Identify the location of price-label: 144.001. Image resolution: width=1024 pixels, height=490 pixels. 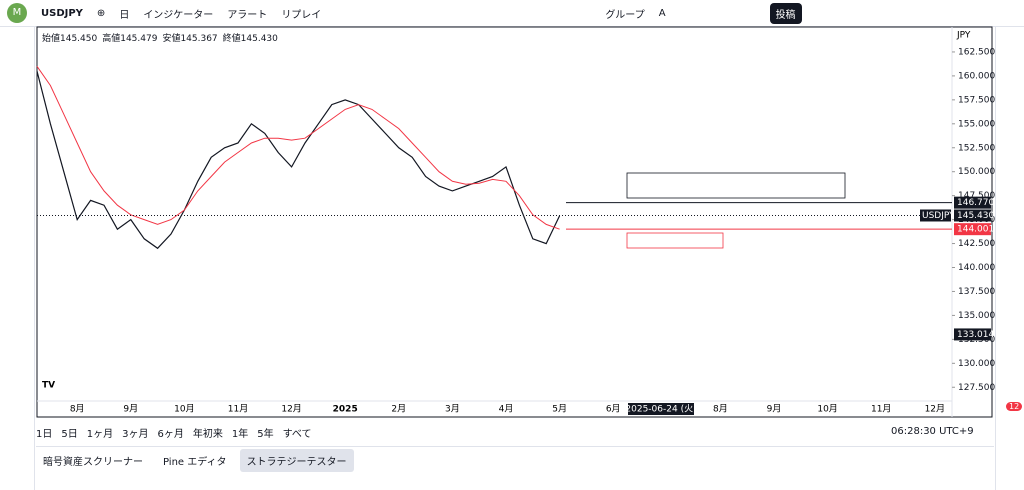
(975, 230).